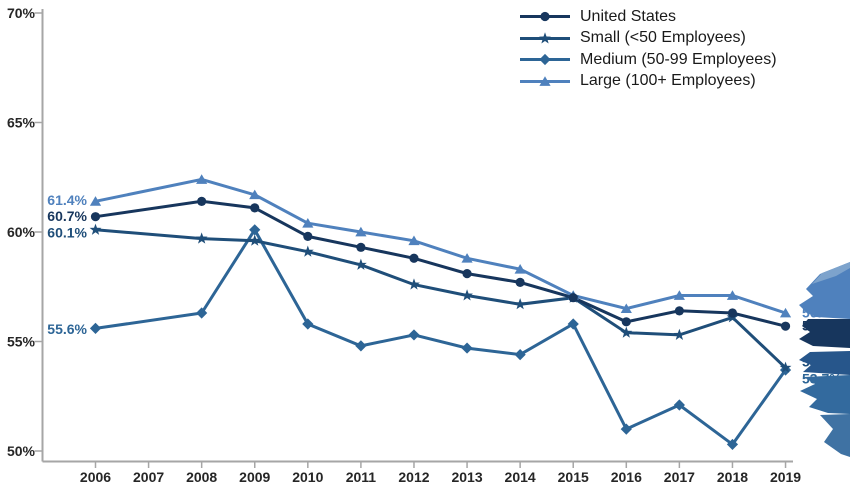 This screenshot has width=850, height=497. I want to click on start-value-label: 55.6%, so click(67, 329).